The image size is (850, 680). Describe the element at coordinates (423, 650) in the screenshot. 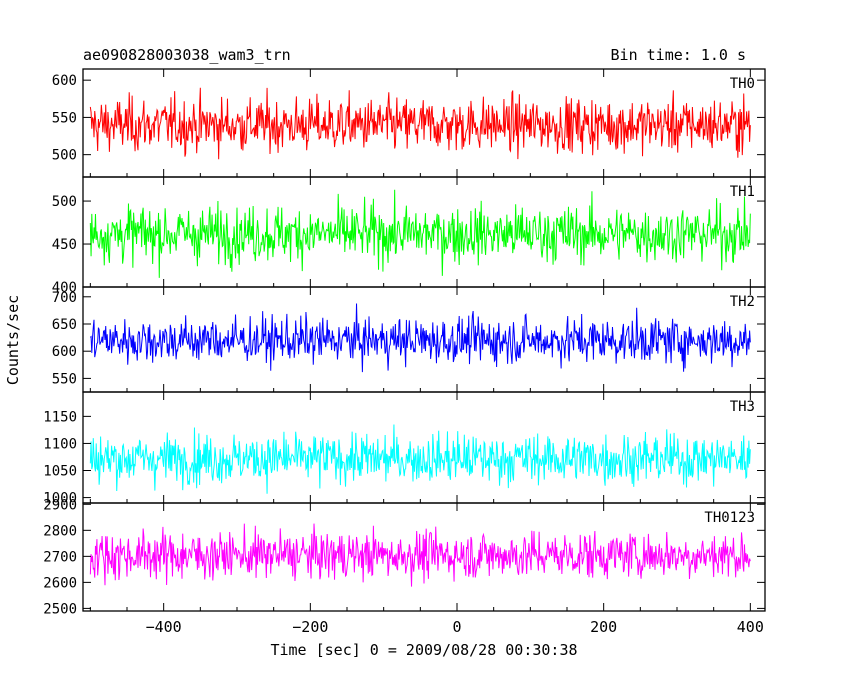

I see `x-axis-label: Time [sec] 0 = 2009/08/28 00:30:38` at that location.